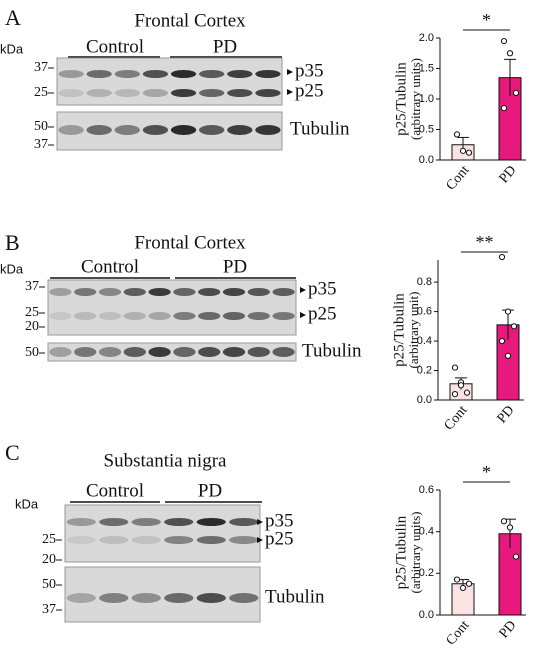  Describe the element at coordinates (190, 242) in the screenshot. I see `blot-title: Frontal Cortex` at that location.